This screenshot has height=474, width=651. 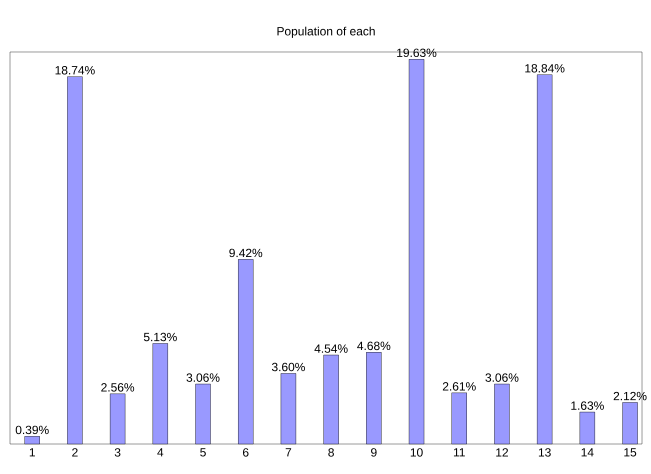 I want to click on x-tick-label: 8, so click(x=331, y=452).